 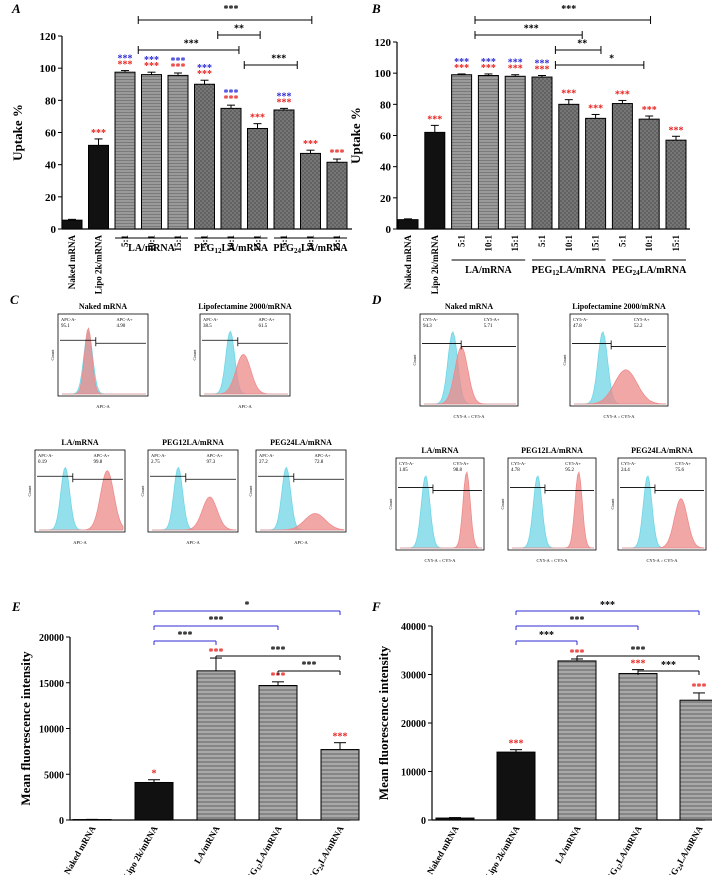 What do you see at coordinates (72, 262) in the screenshot?
I see `x-tick-label: Naked mRNA` at bounding box center [72, 262].